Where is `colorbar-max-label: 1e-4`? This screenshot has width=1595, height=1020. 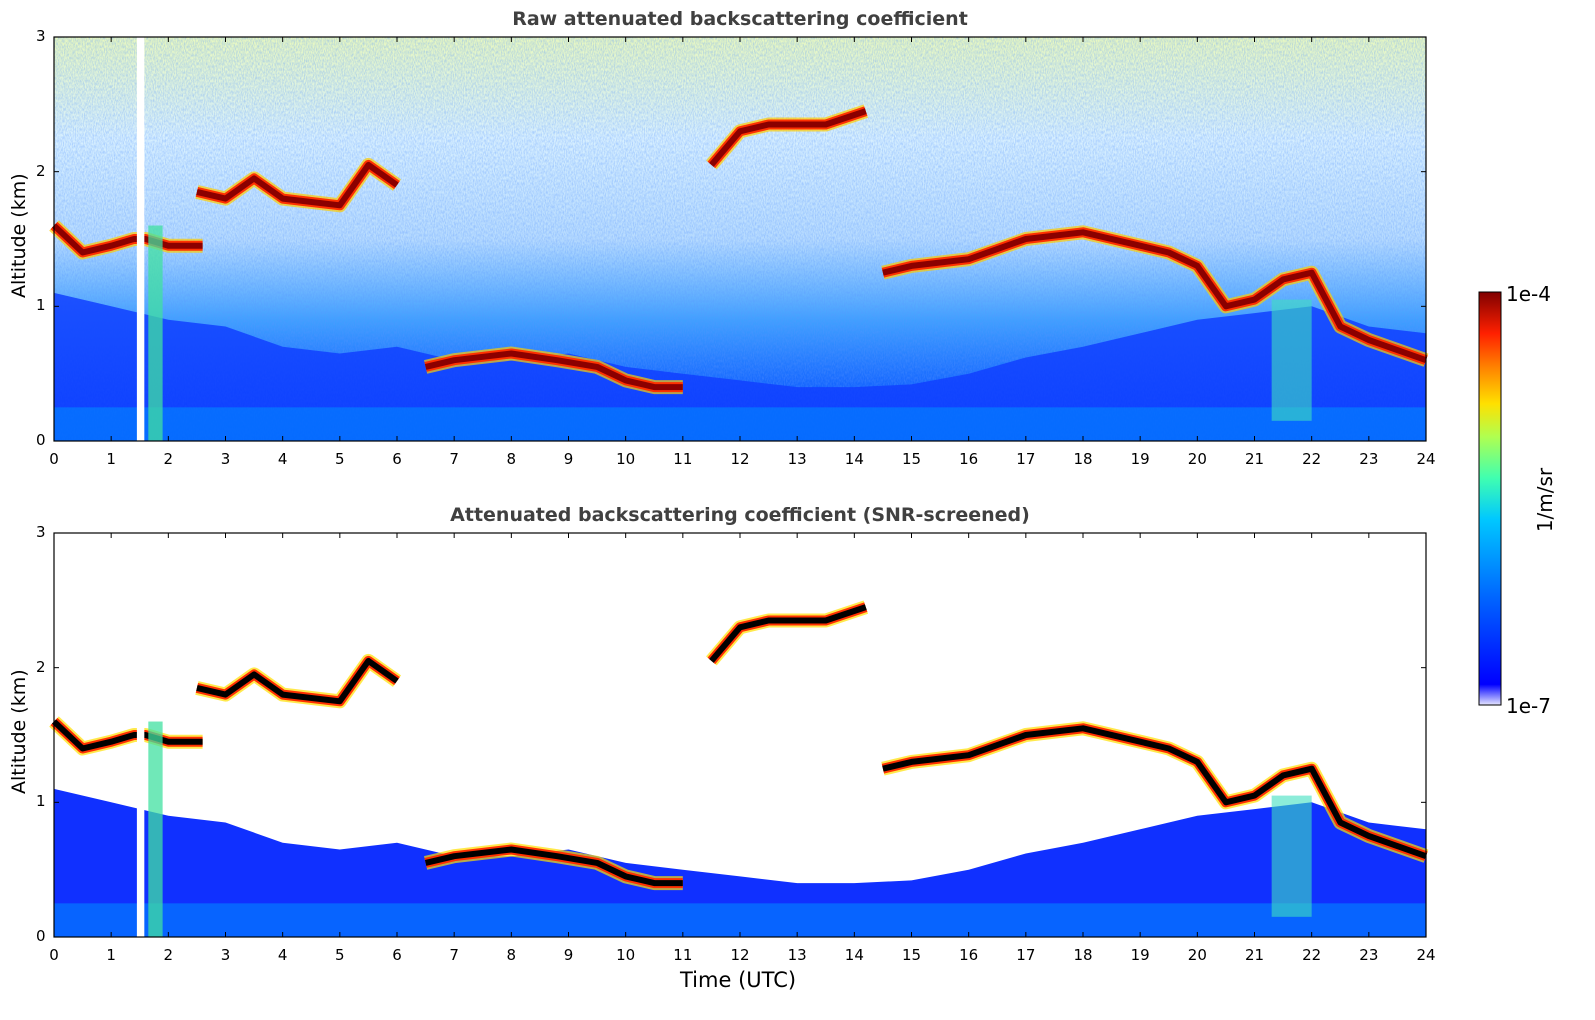 colorbar-max-label: 1e-4 is located at coordinates (1528, 294).